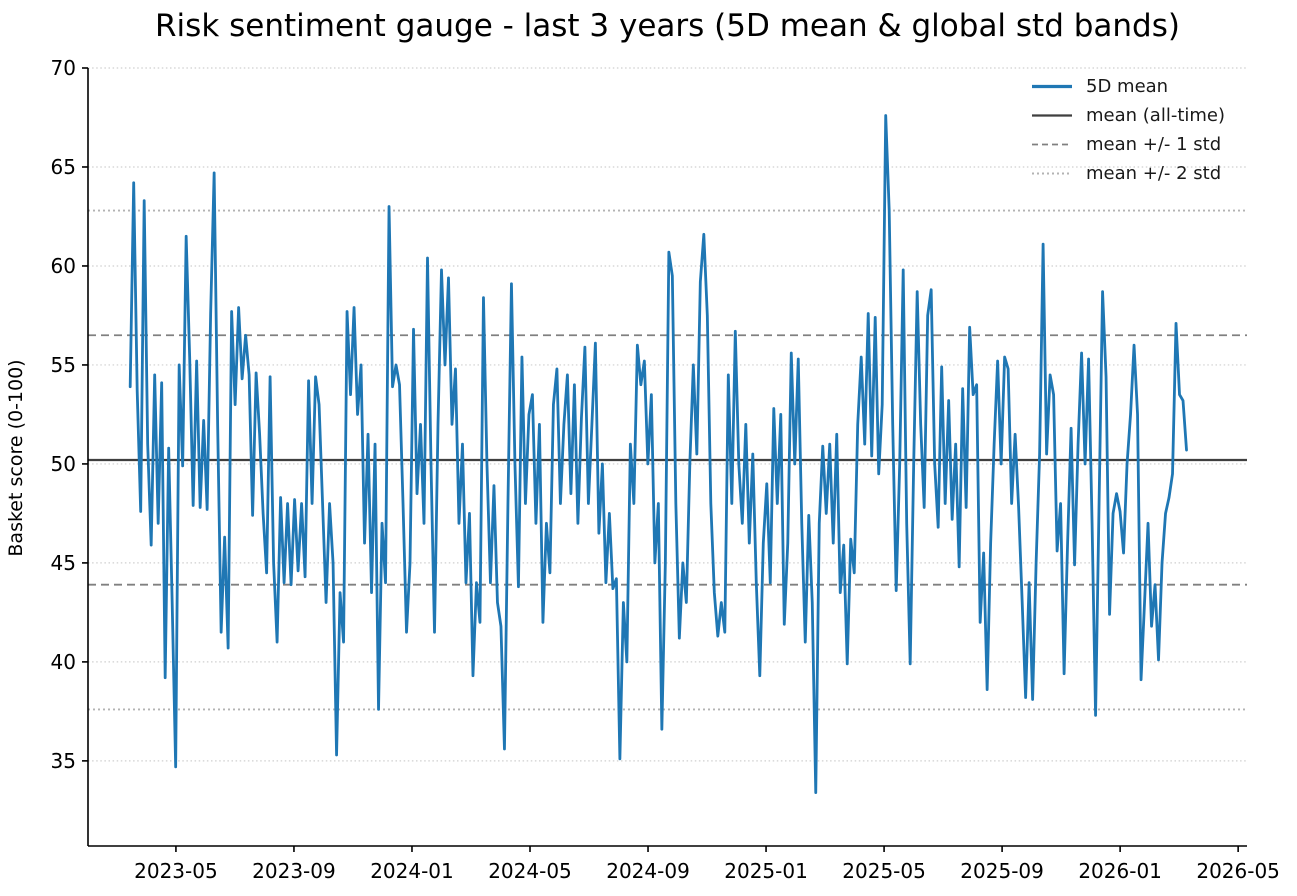 This screenshot has height=896, width=1297. What do you see at coordinates (1238, 871) in the screenshot?
I see `x-tick-label: 2026-05` at bounding box center [1238, 871].